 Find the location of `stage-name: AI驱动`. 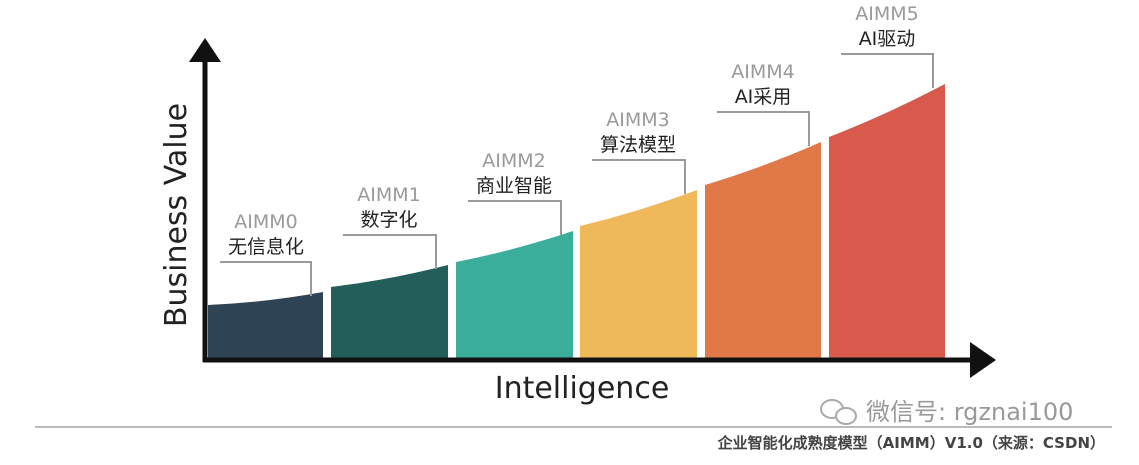

stage-name: AI驱动 is located at coordinates (887, 39).